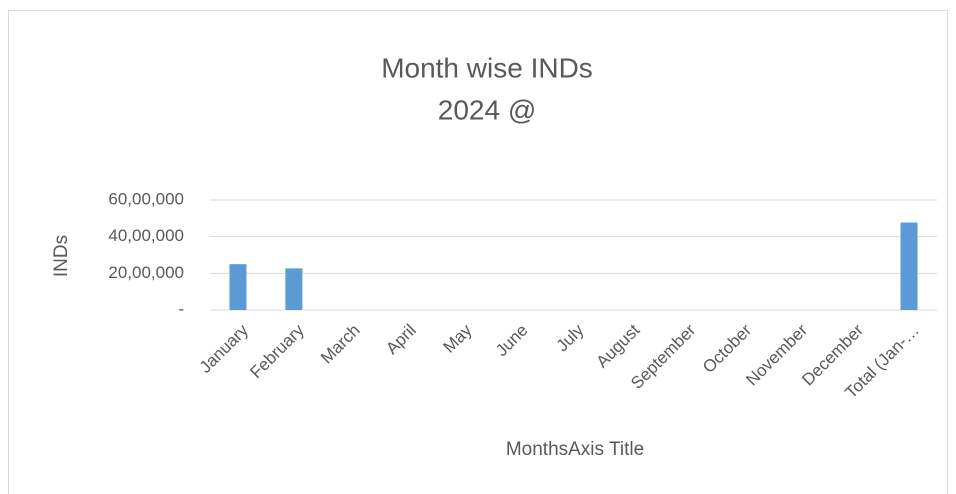 This screenshot has height=494, width=956. I want to click on chart-title: Month wise INDs, so click(487, 67).